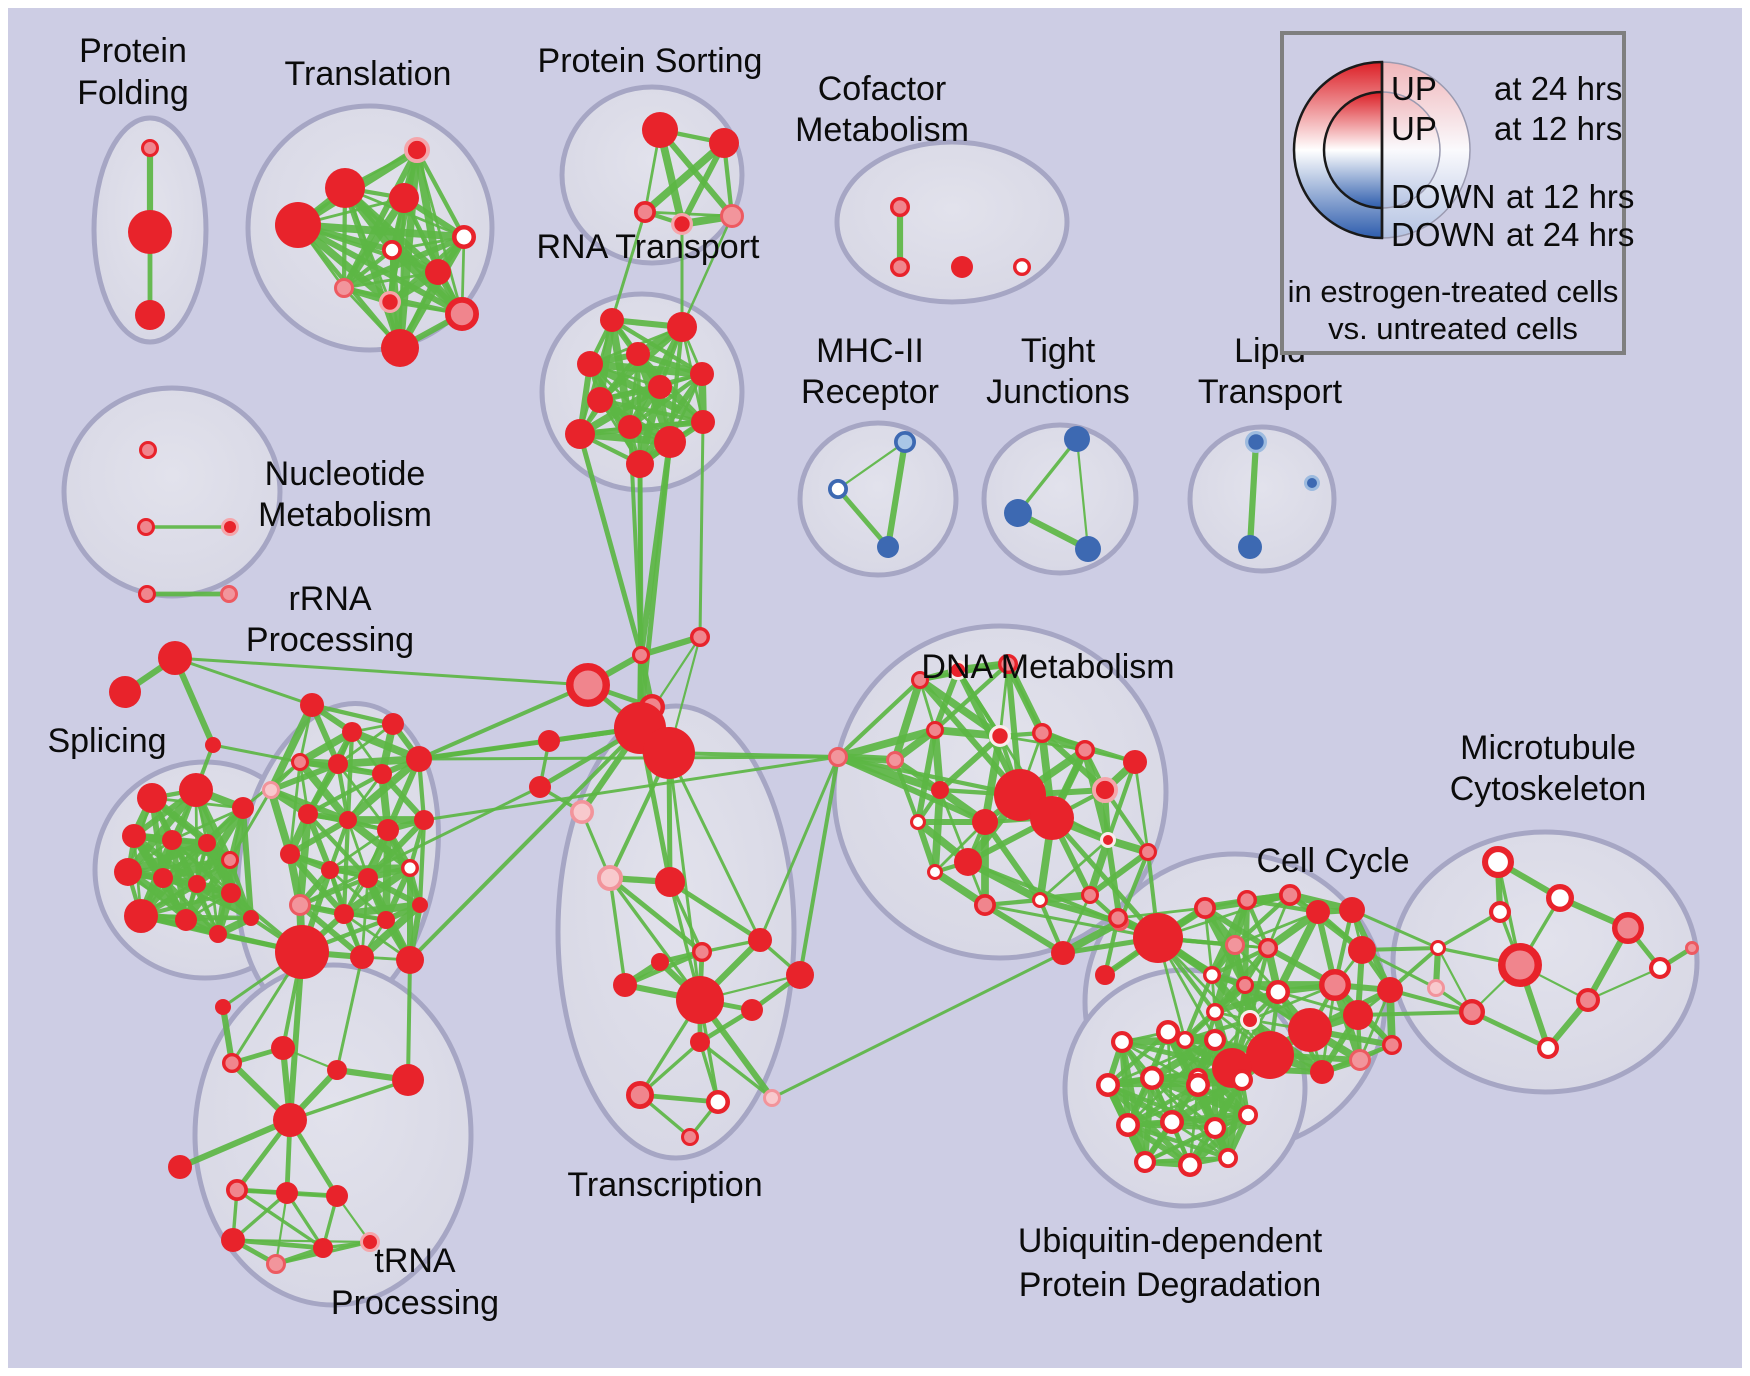 The image size is (1750, 1376). I want to click on legend-entry-7: at 24 hrs, so click(1570, 234).